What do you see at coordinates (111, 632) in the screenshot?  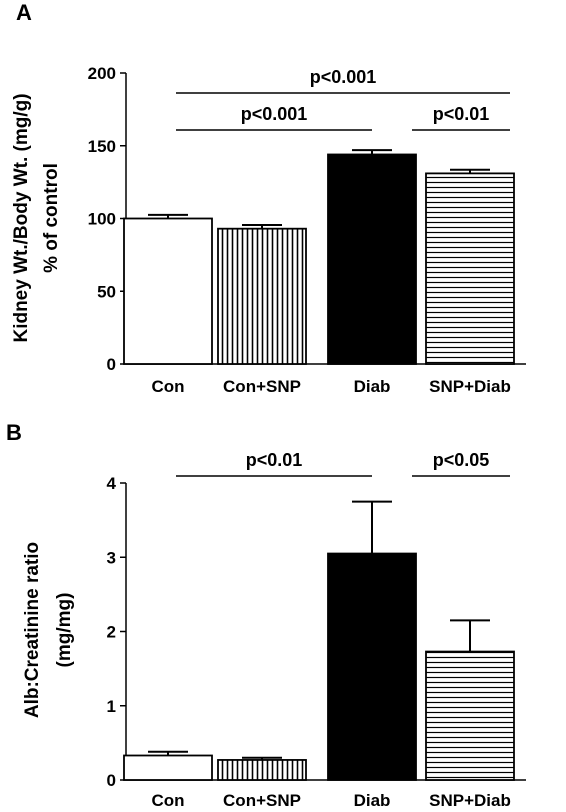 I see `y-tick-label: 2` at bounding box center [111, 632].